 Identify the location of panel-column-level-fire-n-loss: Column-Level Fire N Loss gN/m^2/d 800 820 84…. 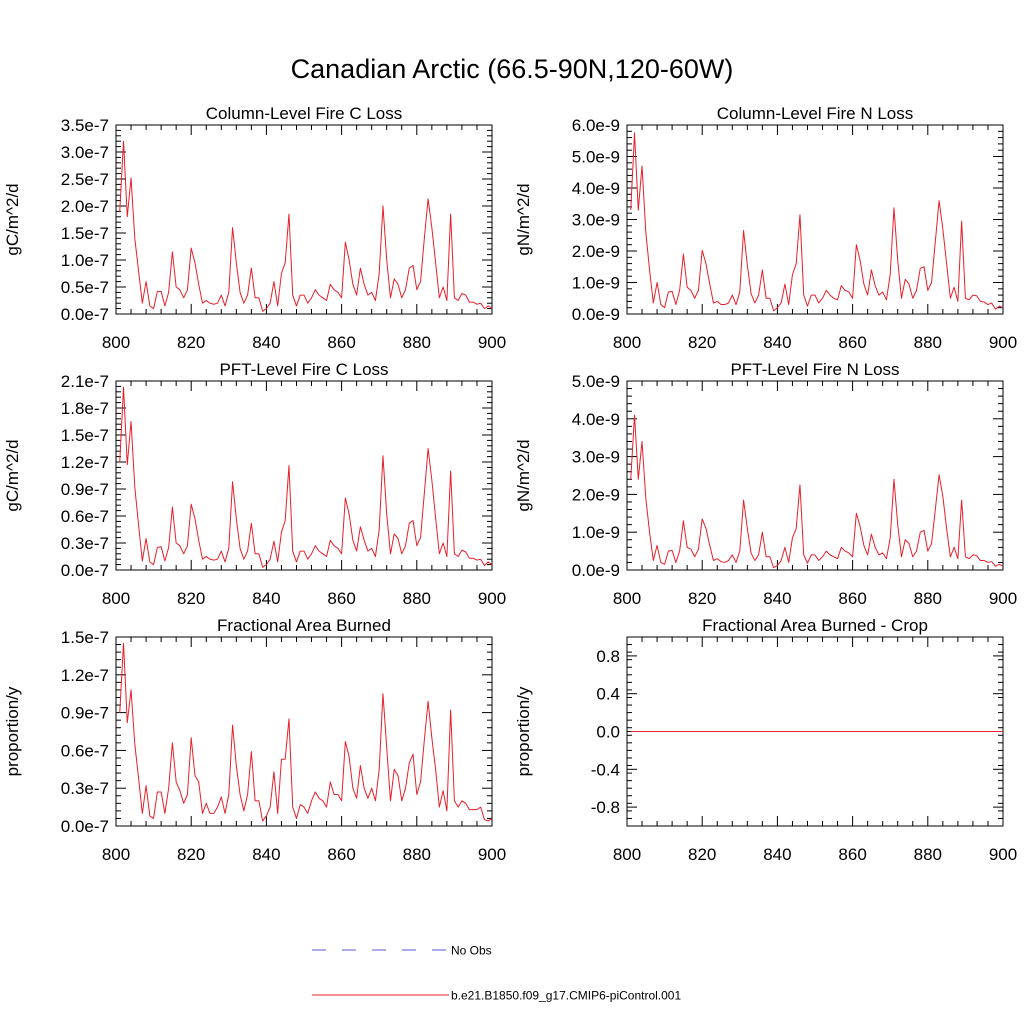
(765, 228).